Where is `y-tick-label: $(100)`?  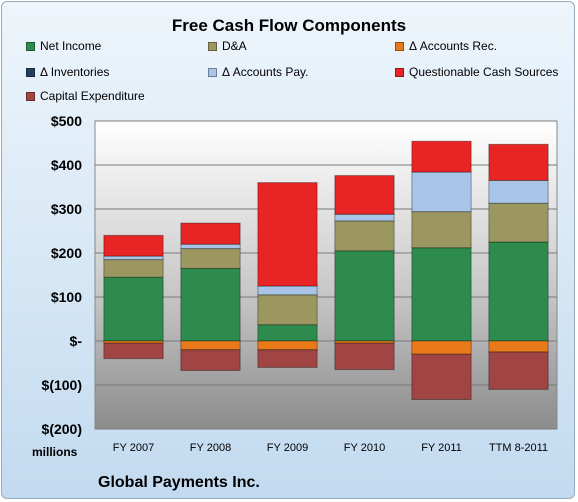 y-tick-label: $(100) is located at coordinates (62, 385).